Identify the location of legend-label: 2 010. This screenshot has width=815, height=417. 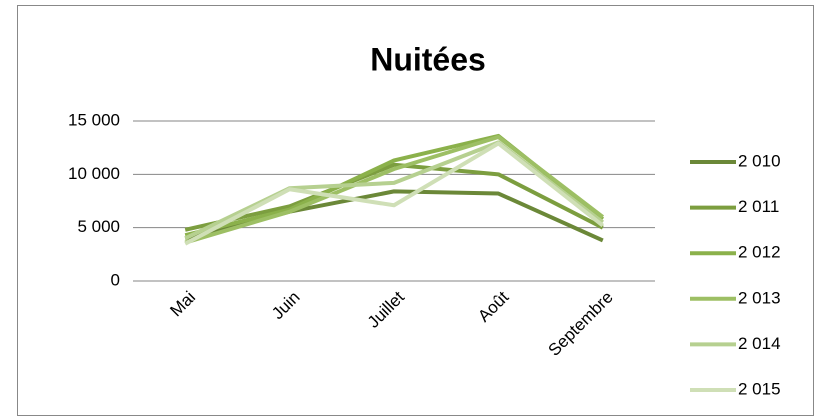
(759, 160).